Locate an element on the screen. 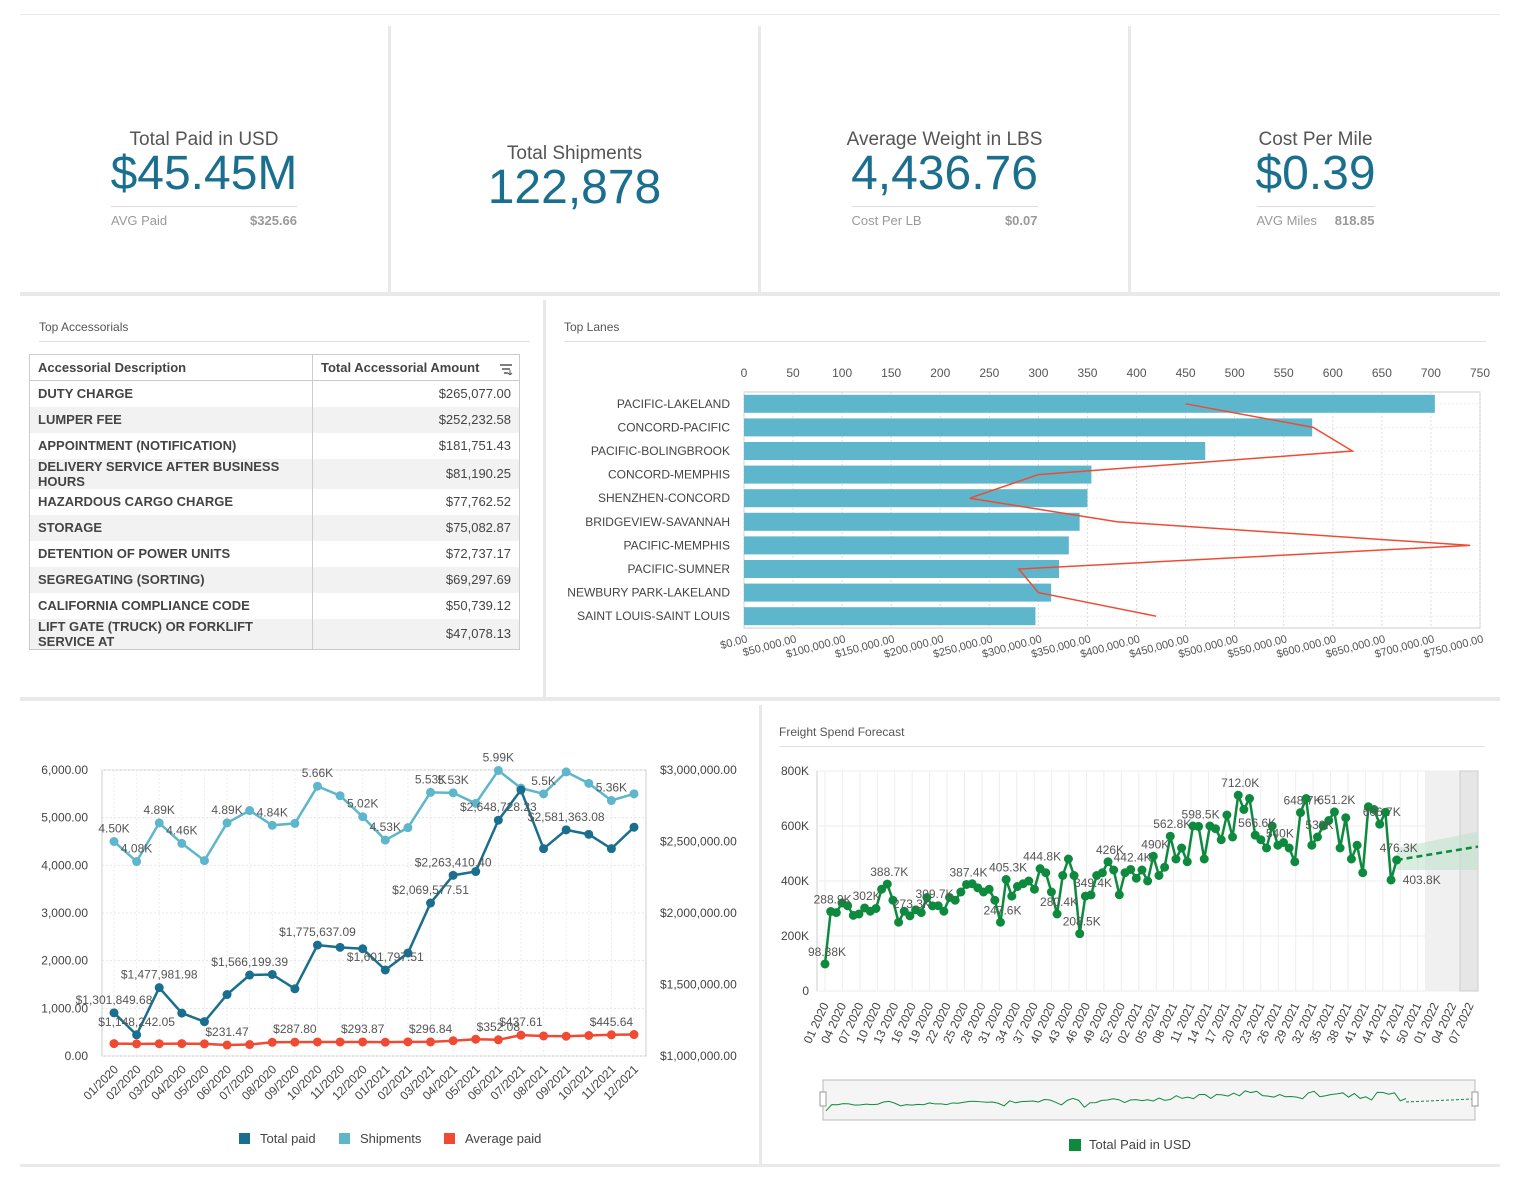 This screenshot has width=1520, height=1179. table-row: STORAGE $75,082.87 is located at coordinates (274, 527).